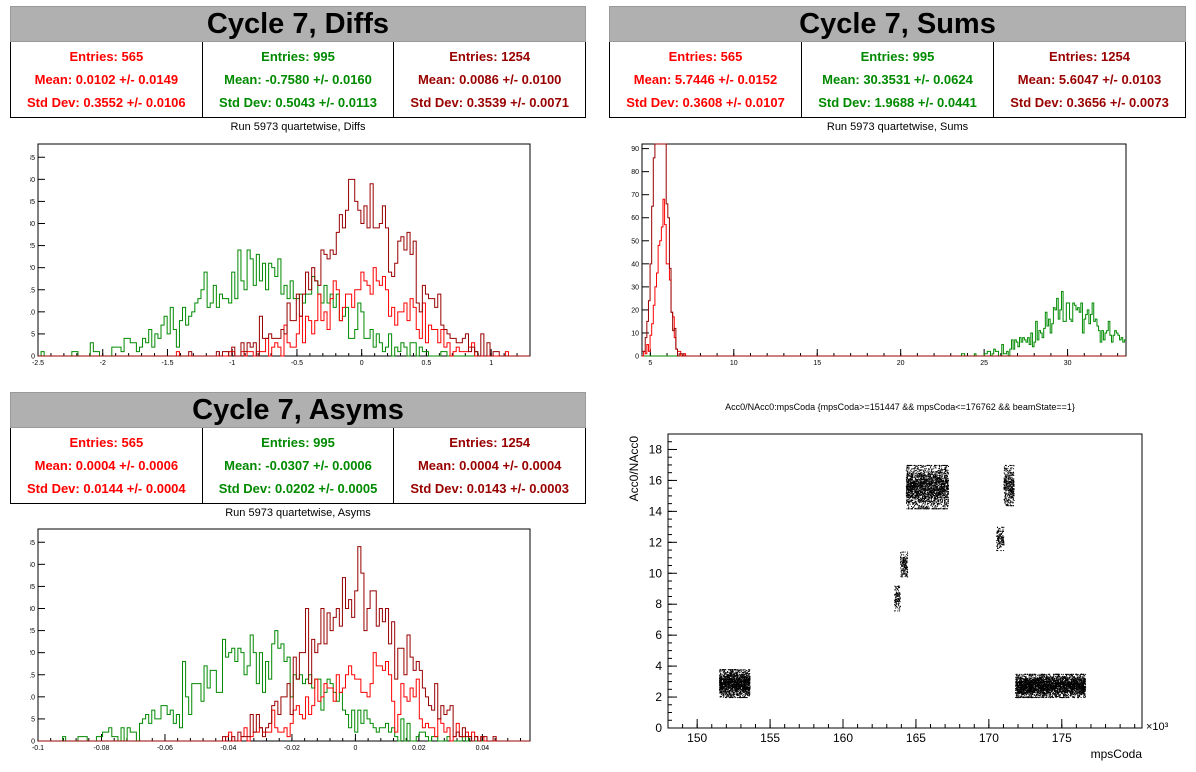  What do you see at coordinates (705, 102) in the screenshot?
I see `stat-std: Std Dev: 0.3608 +/- 0.0107` at bounding box center [705, 102].